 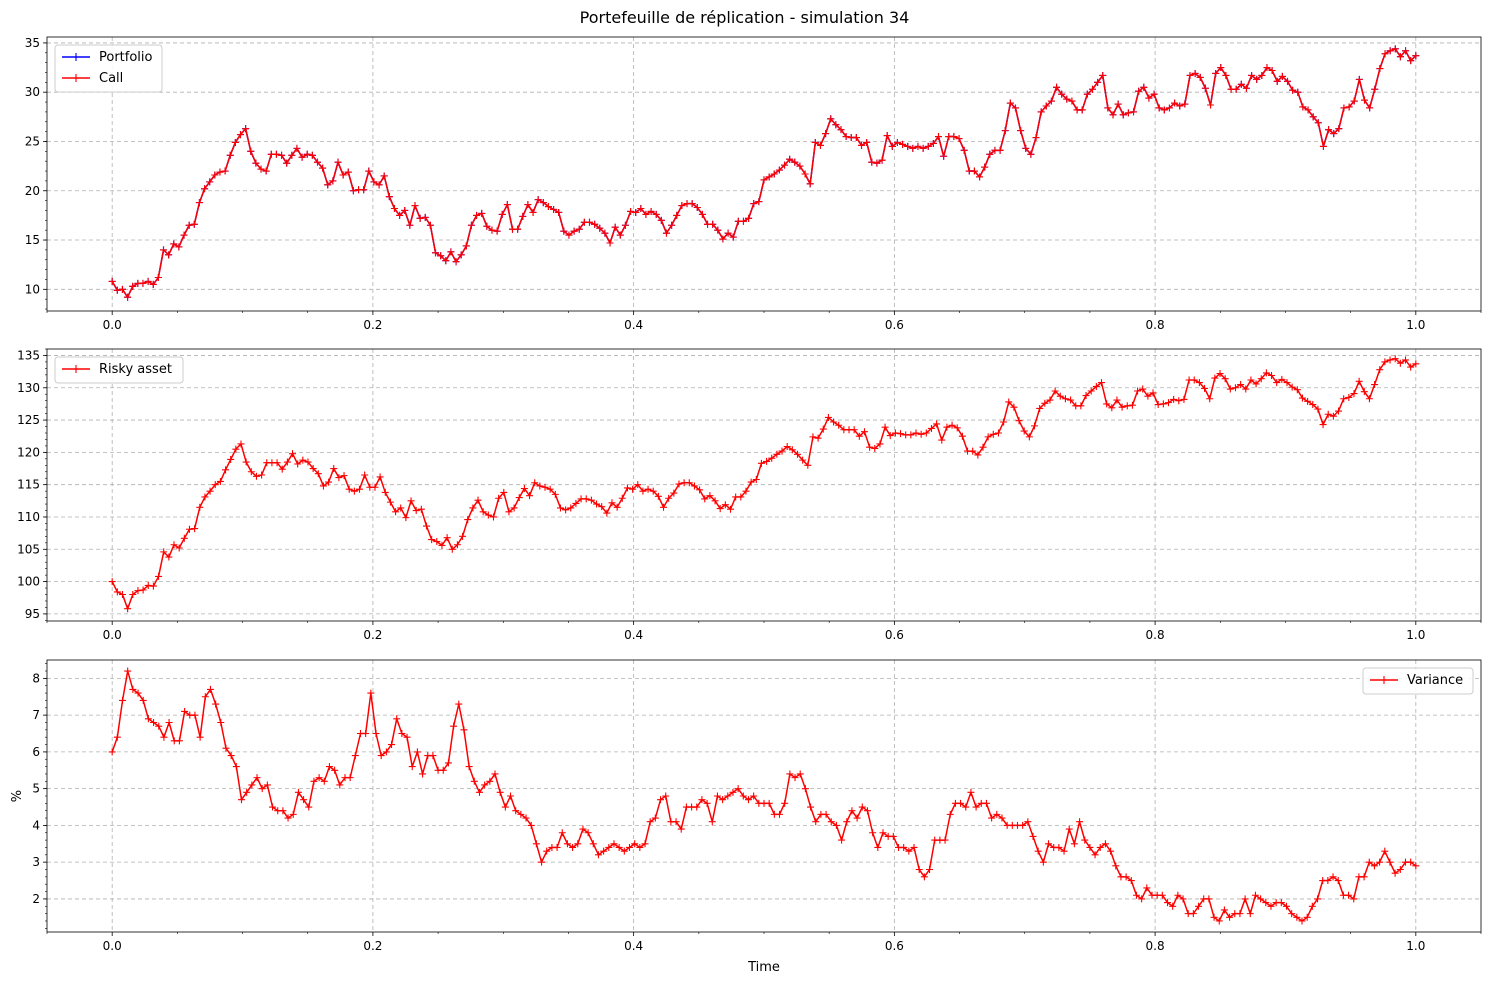 What do you see at coordinates (32, 240) in the screenshot?
I see `y-tick-label: 15` at bounding box center [32, 240].